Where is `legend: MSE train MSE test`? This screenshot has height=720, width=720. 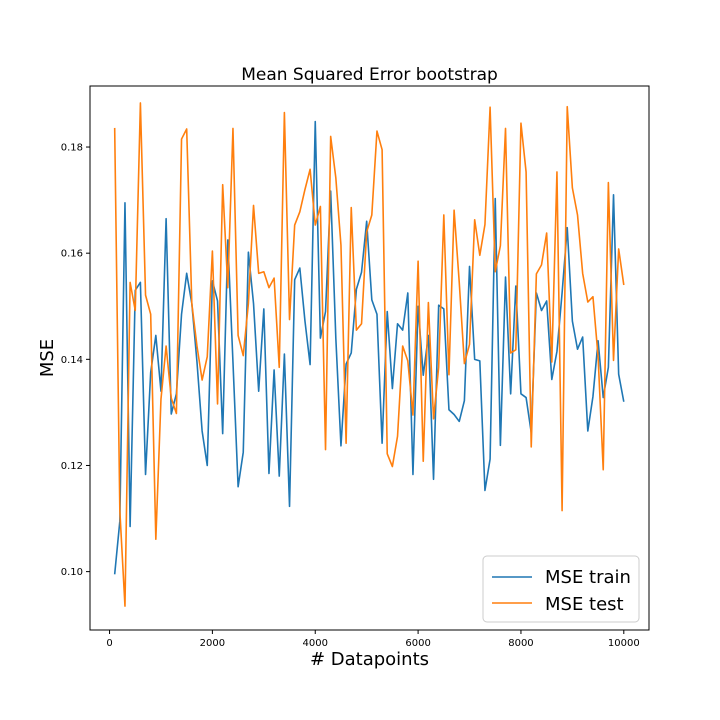
legend: MSE train MSE test is located at coordinates (561, 589).